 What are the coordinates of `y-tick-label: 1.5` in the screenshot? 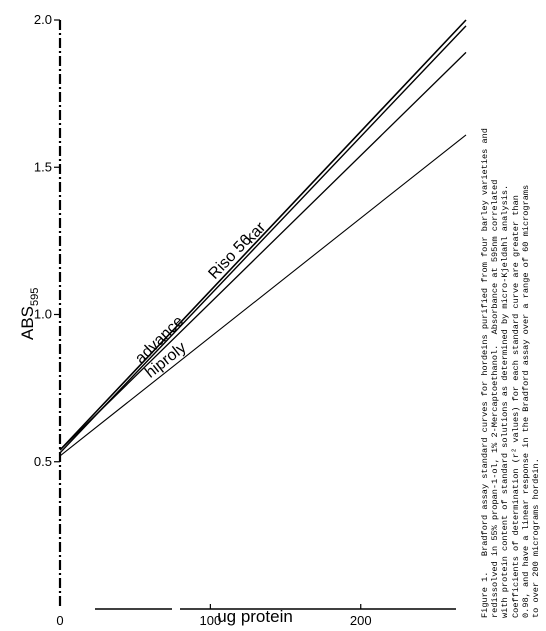 It's located at (43, 166).